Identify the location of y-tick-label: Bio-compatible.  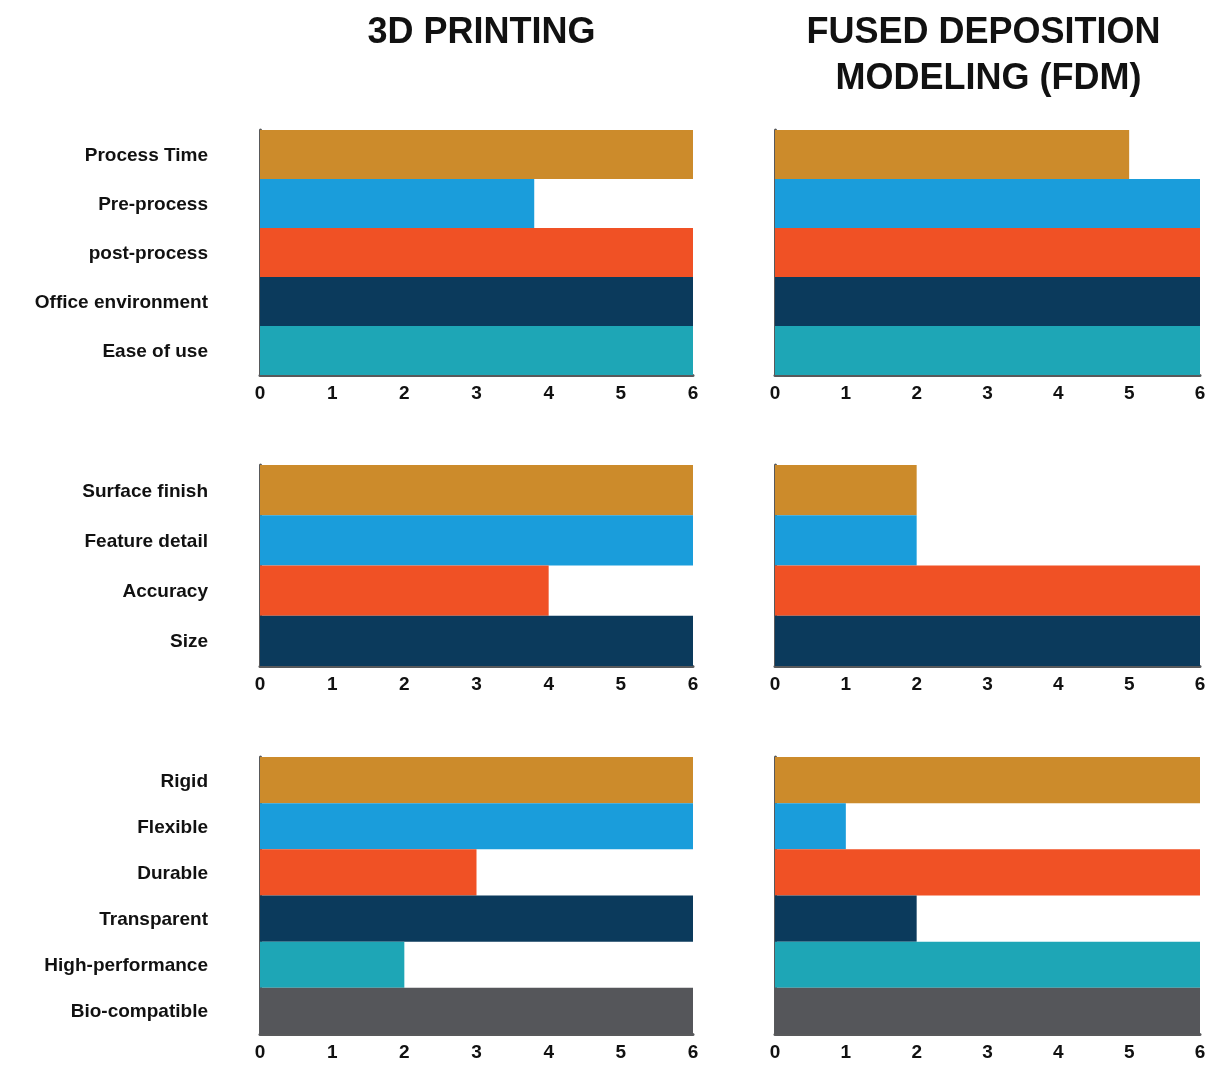
(139, 1011).